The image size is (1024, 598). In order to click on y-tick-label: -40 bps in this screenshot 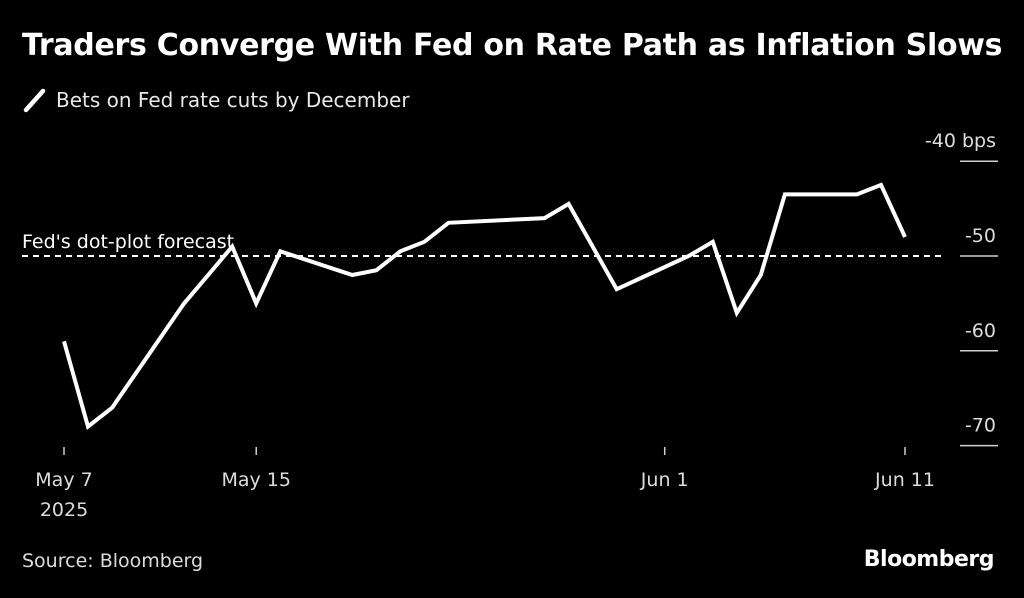, I will do `click(960, 141)`.